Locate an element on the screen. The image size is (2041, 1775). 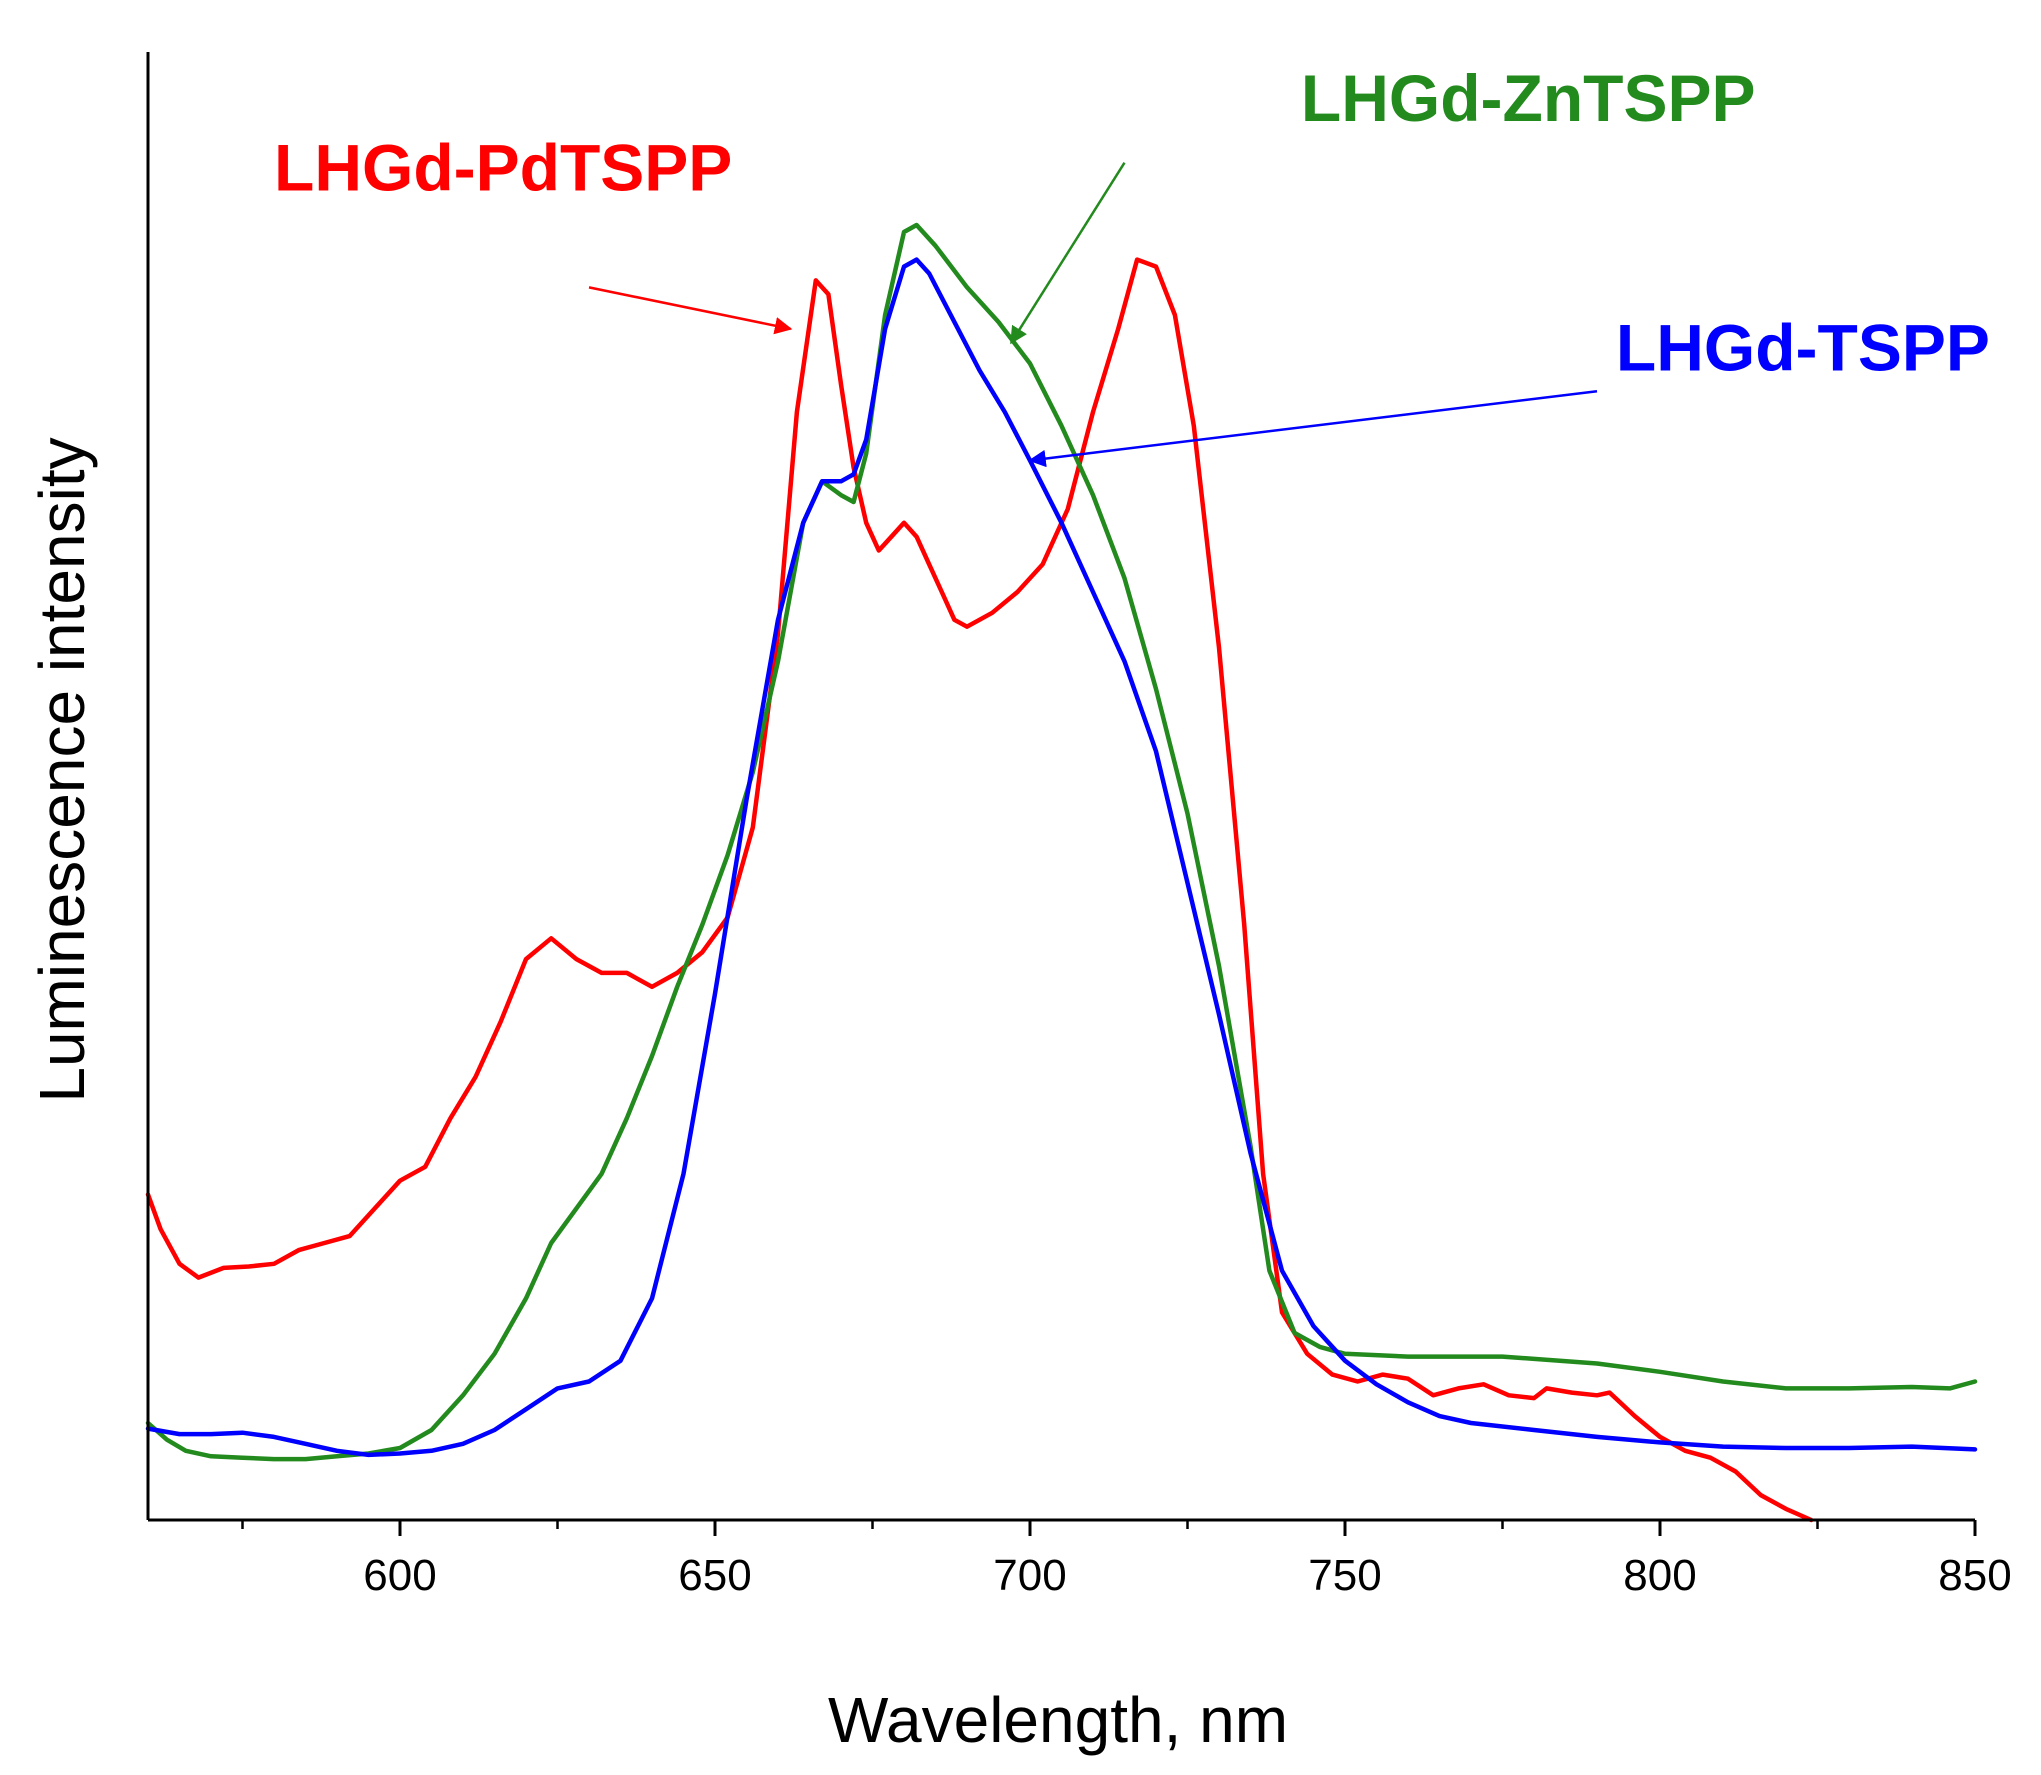
x-tick-label: 850 is located at coordinates (1974, 1575).